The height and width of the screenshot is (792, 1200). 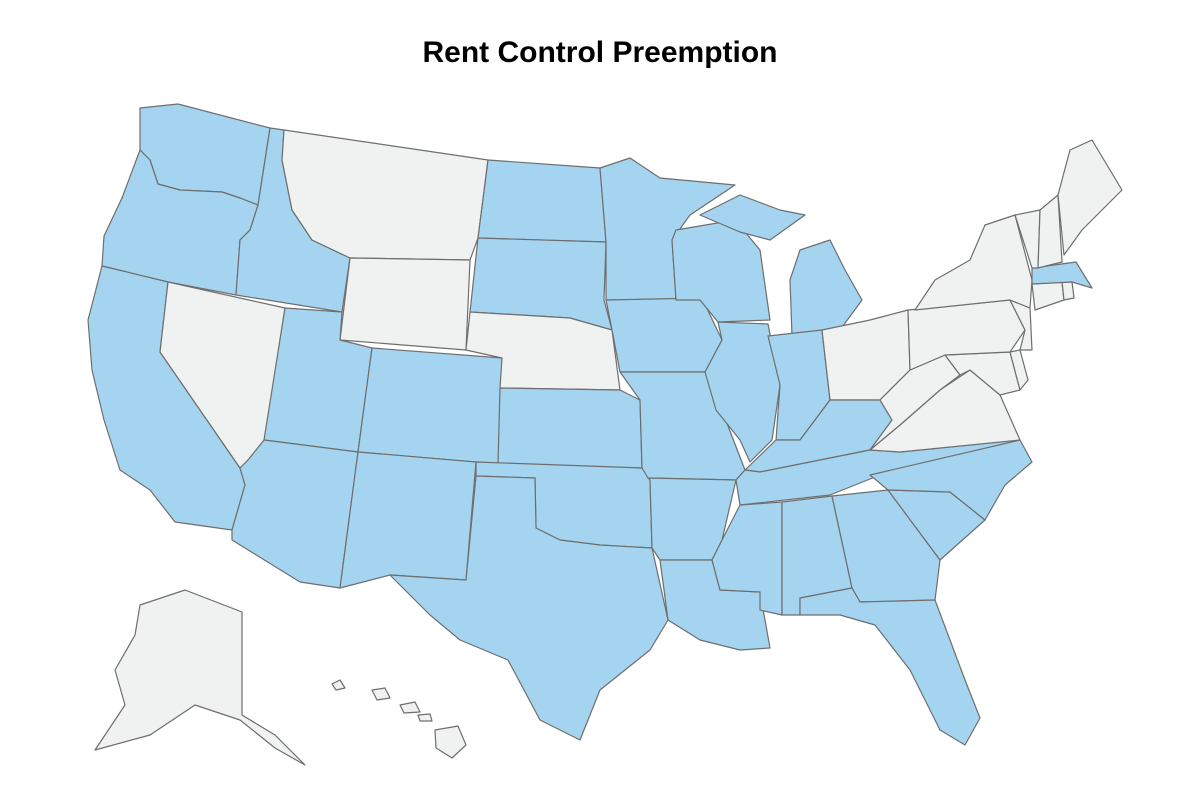 I want to click on state-colorado, so click(x=430, y=406).